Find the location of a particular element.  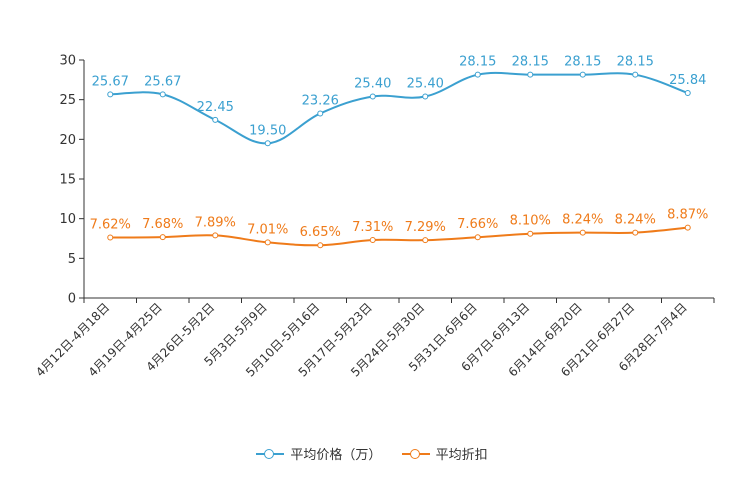

series-1-data-label: 7.89% is located at coordinates (215, 222).